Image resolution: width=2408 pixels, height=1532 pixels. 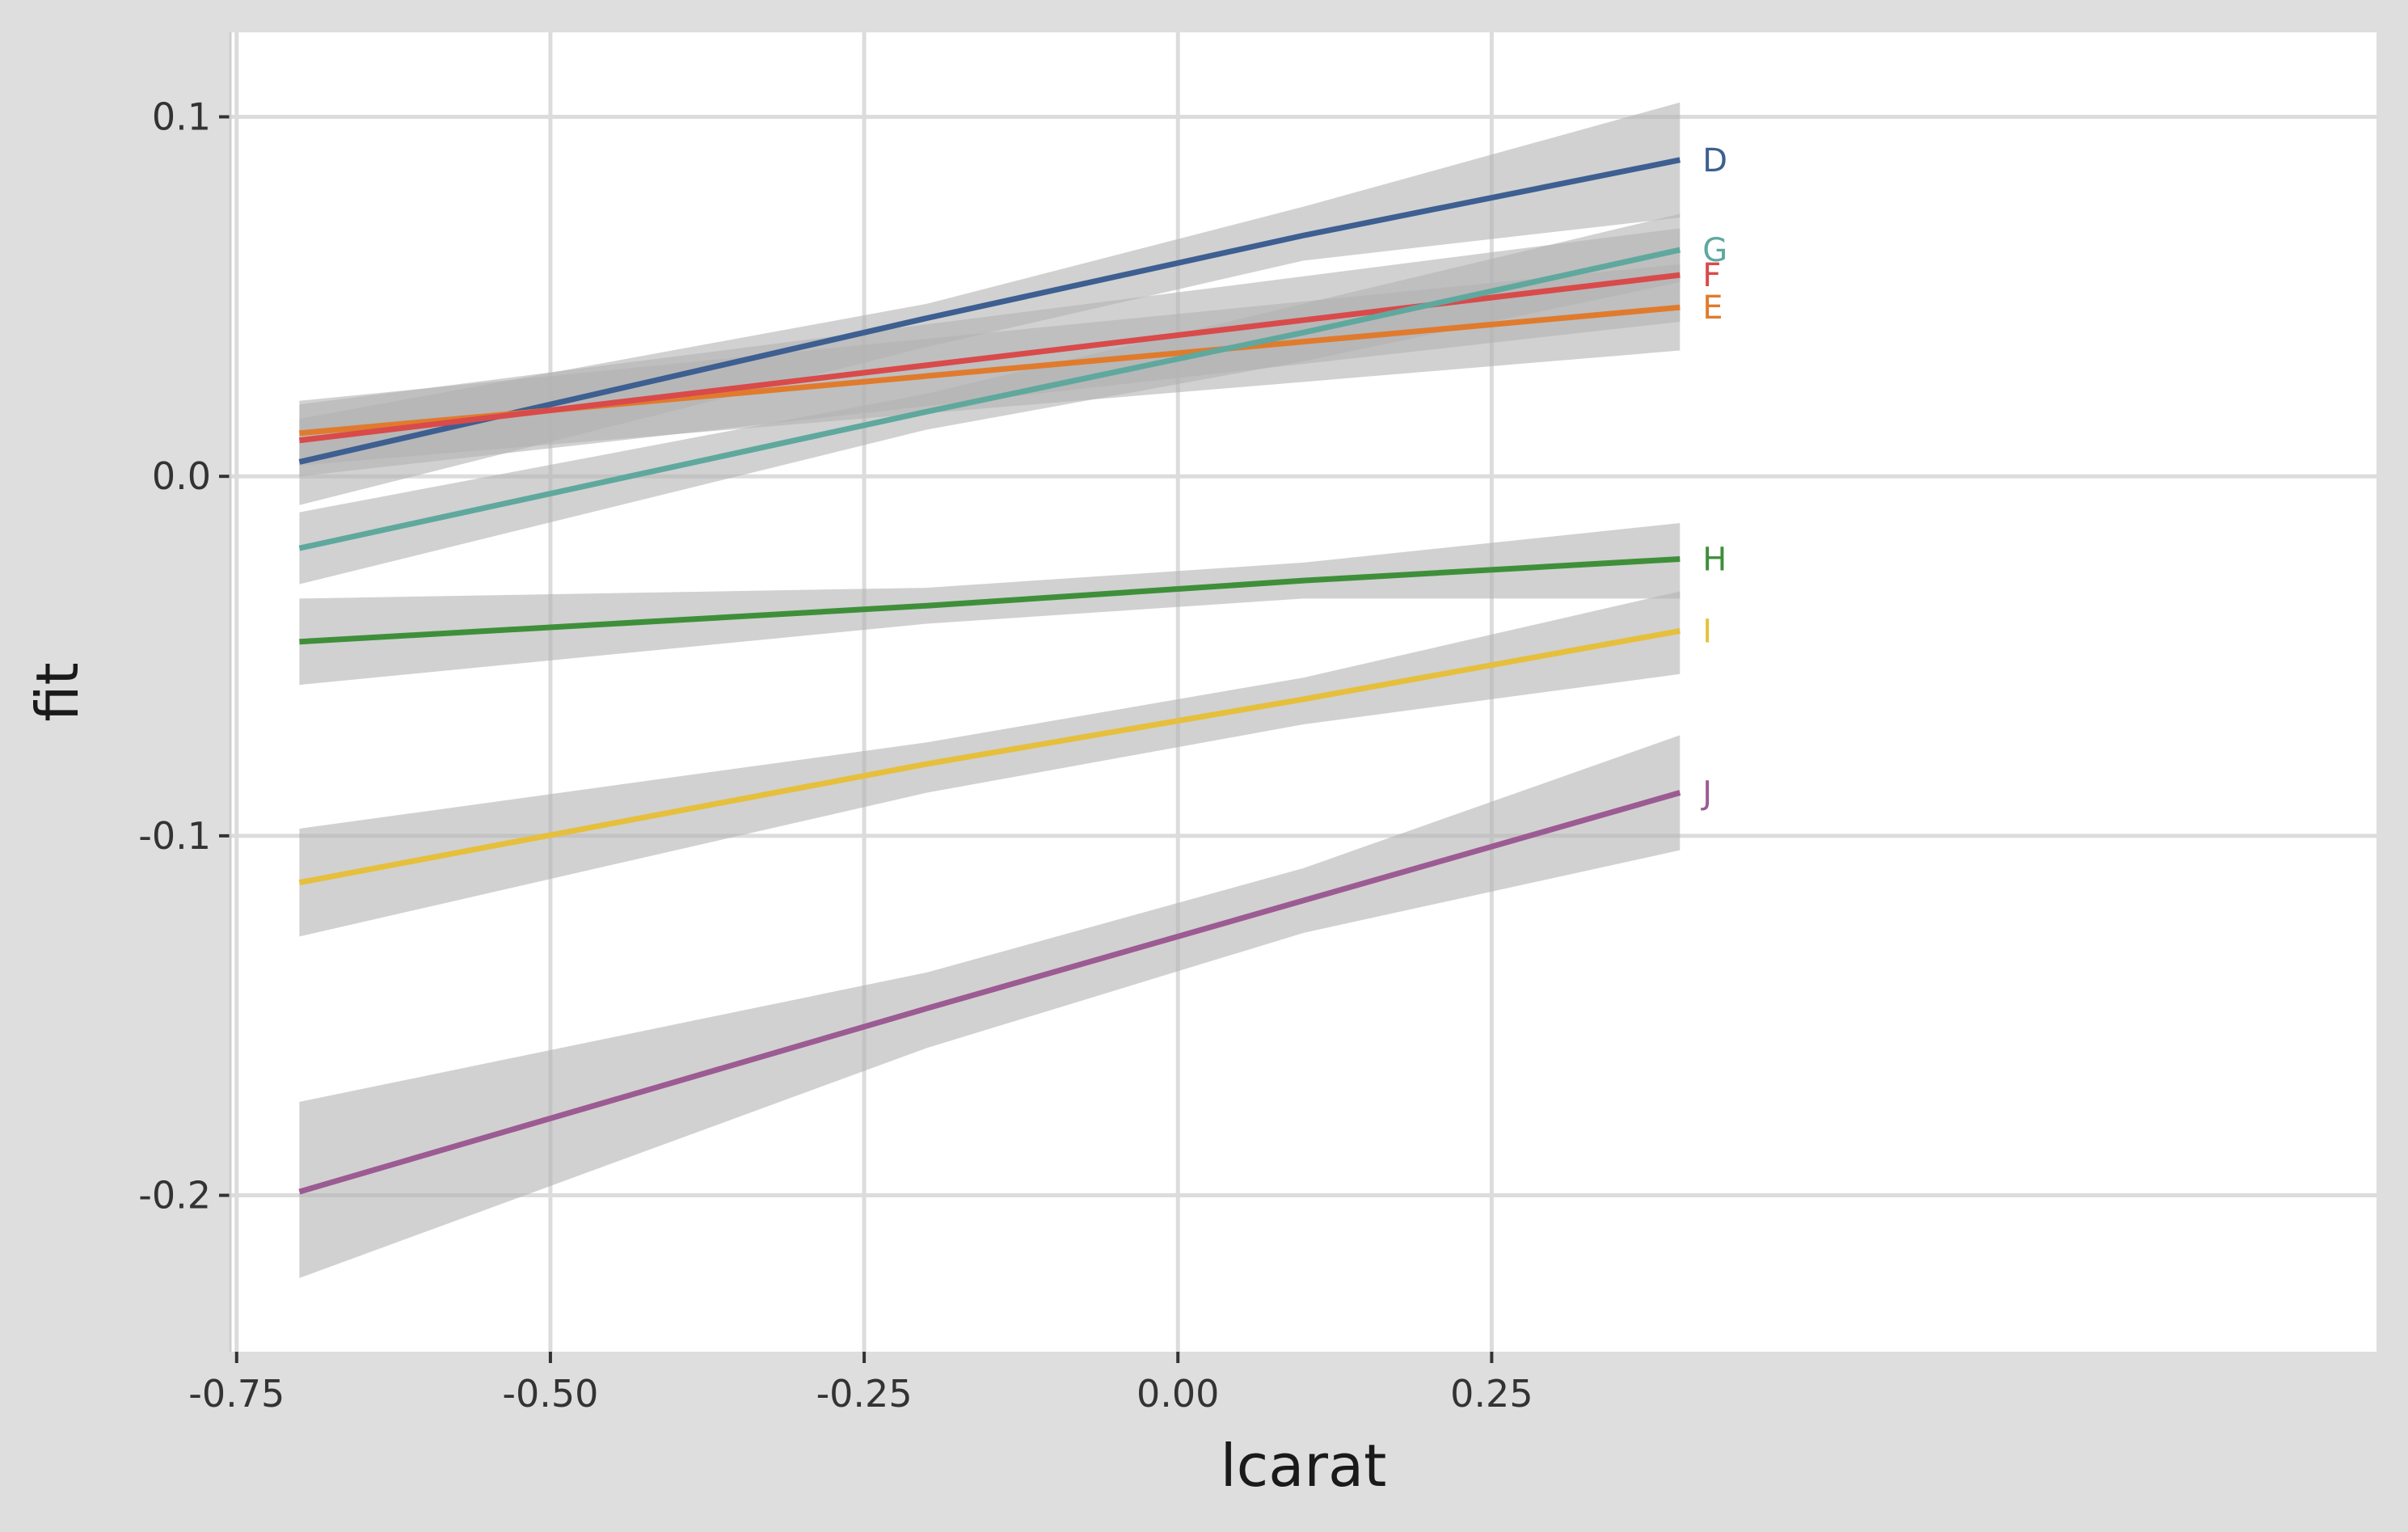 I want to click on confidence-band-I, so click(x=990, y=764).